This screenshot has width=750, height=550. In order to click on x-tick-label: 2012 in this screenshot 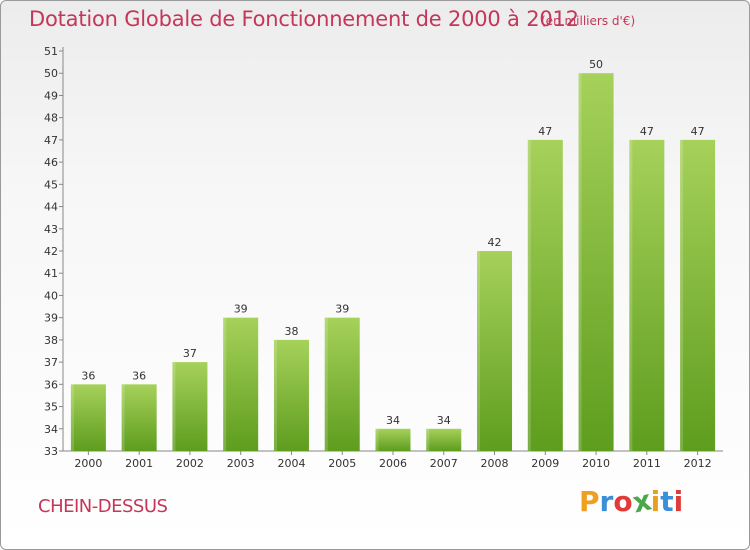, I will do `click(698, 463)`.